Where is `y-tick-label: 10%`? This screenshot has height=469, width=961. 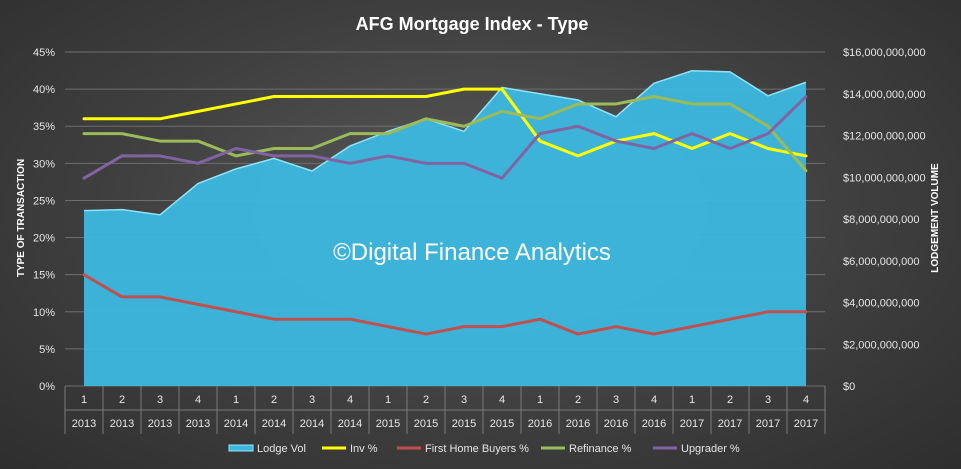 y-tick-label: 10% is located at coordinates (44, 313).